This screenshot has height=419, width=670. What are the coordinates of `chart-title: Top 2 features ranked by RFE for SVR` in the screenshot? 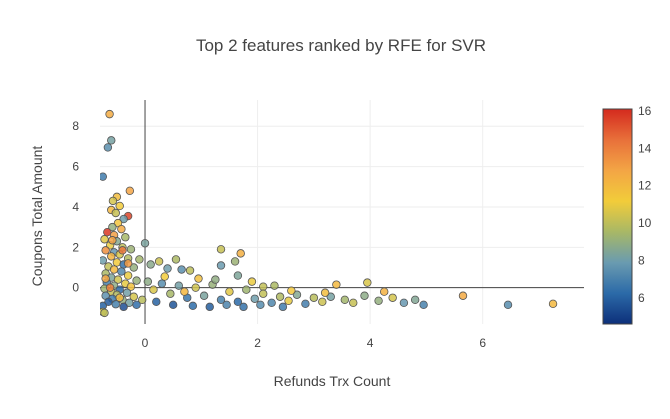 It's located at (341, 45).